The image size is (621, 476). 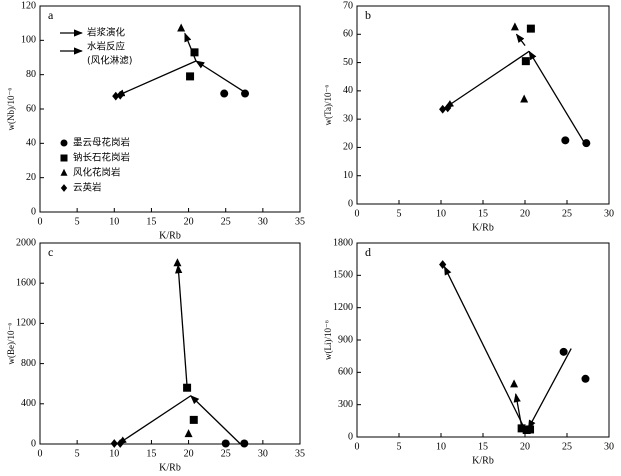 I want to click on y-axis-label: w(Nb)/10⁻⁶, so click(x=11, y=109).